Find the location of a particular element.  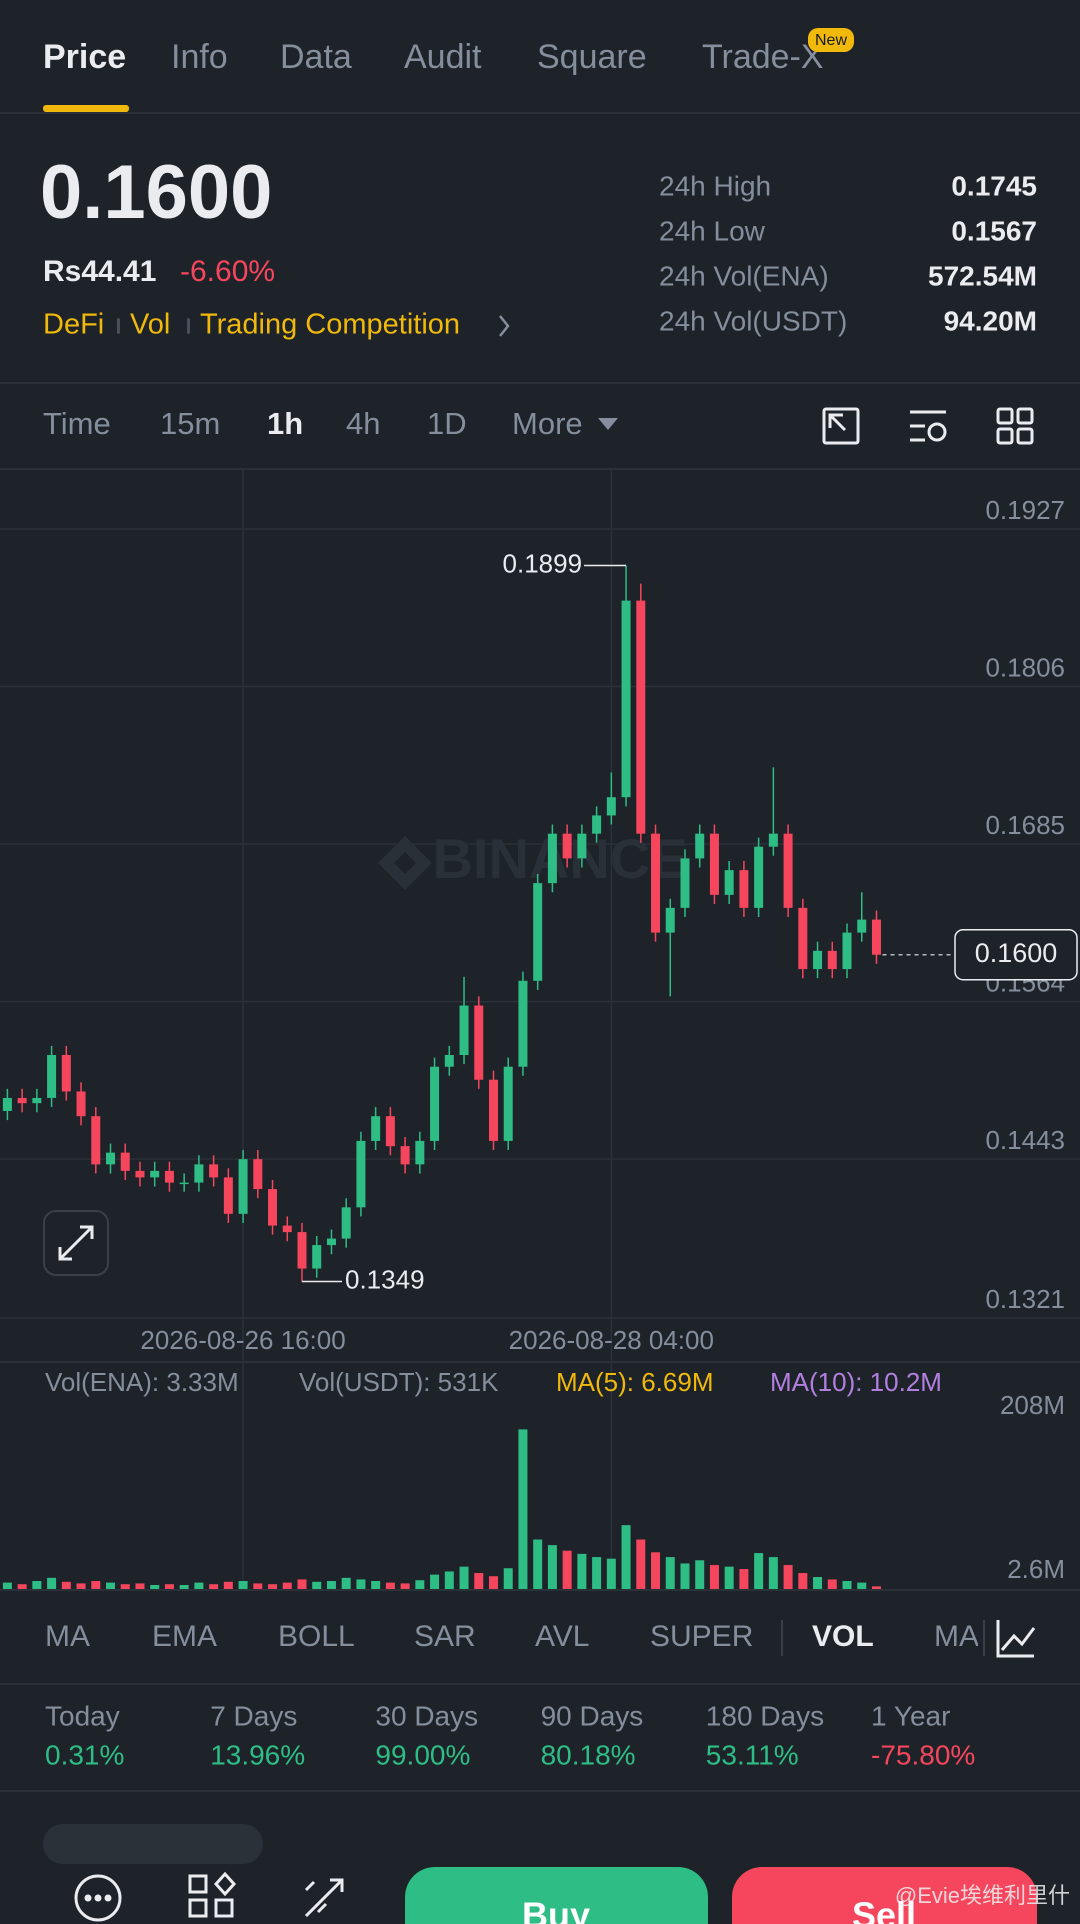

stat-label: 24h Vol(USDT) is located at coordinates (753, 320).